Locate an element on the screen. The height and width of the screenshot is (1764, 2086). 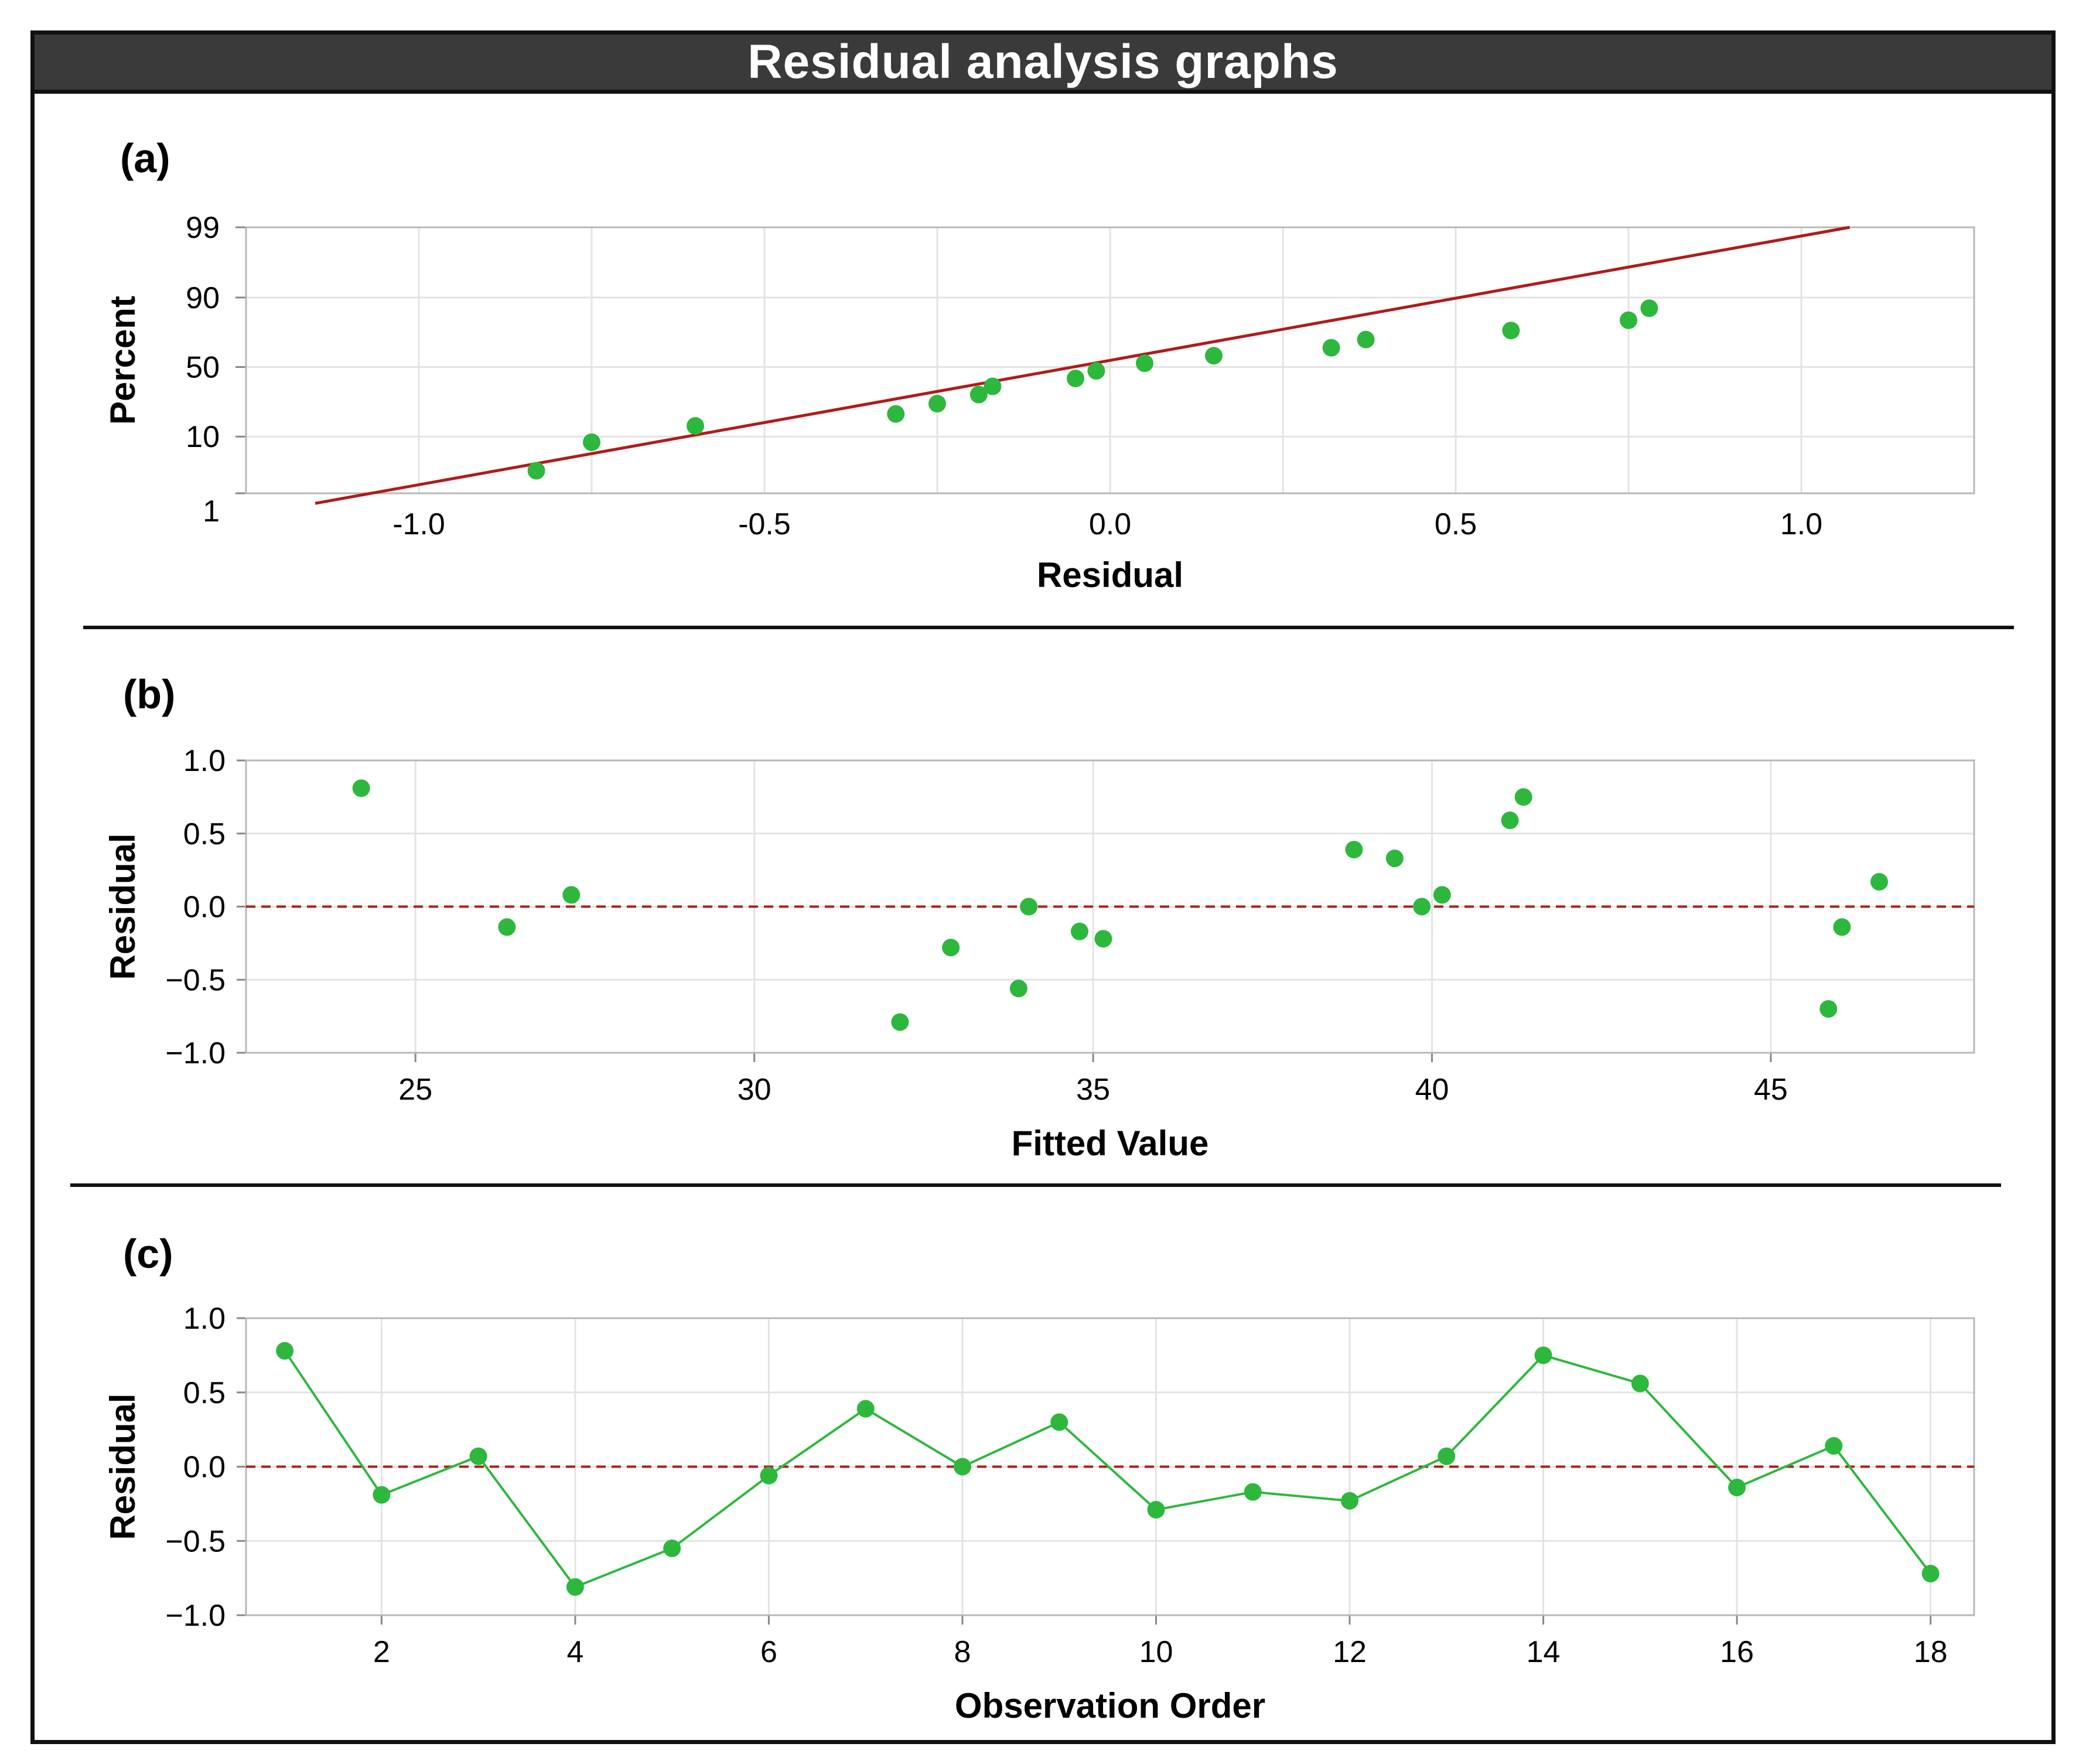
y-tick-label-c: 0.0 is located at coordinates (205, 1468).